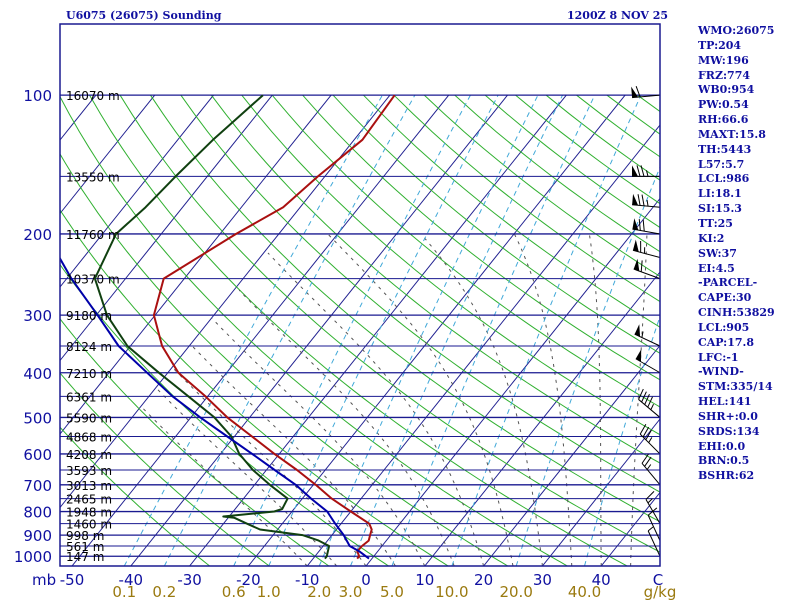 This screenshot has height=600, width=800. I want to click on index-line: CAP:17.8, so click(726, 342).